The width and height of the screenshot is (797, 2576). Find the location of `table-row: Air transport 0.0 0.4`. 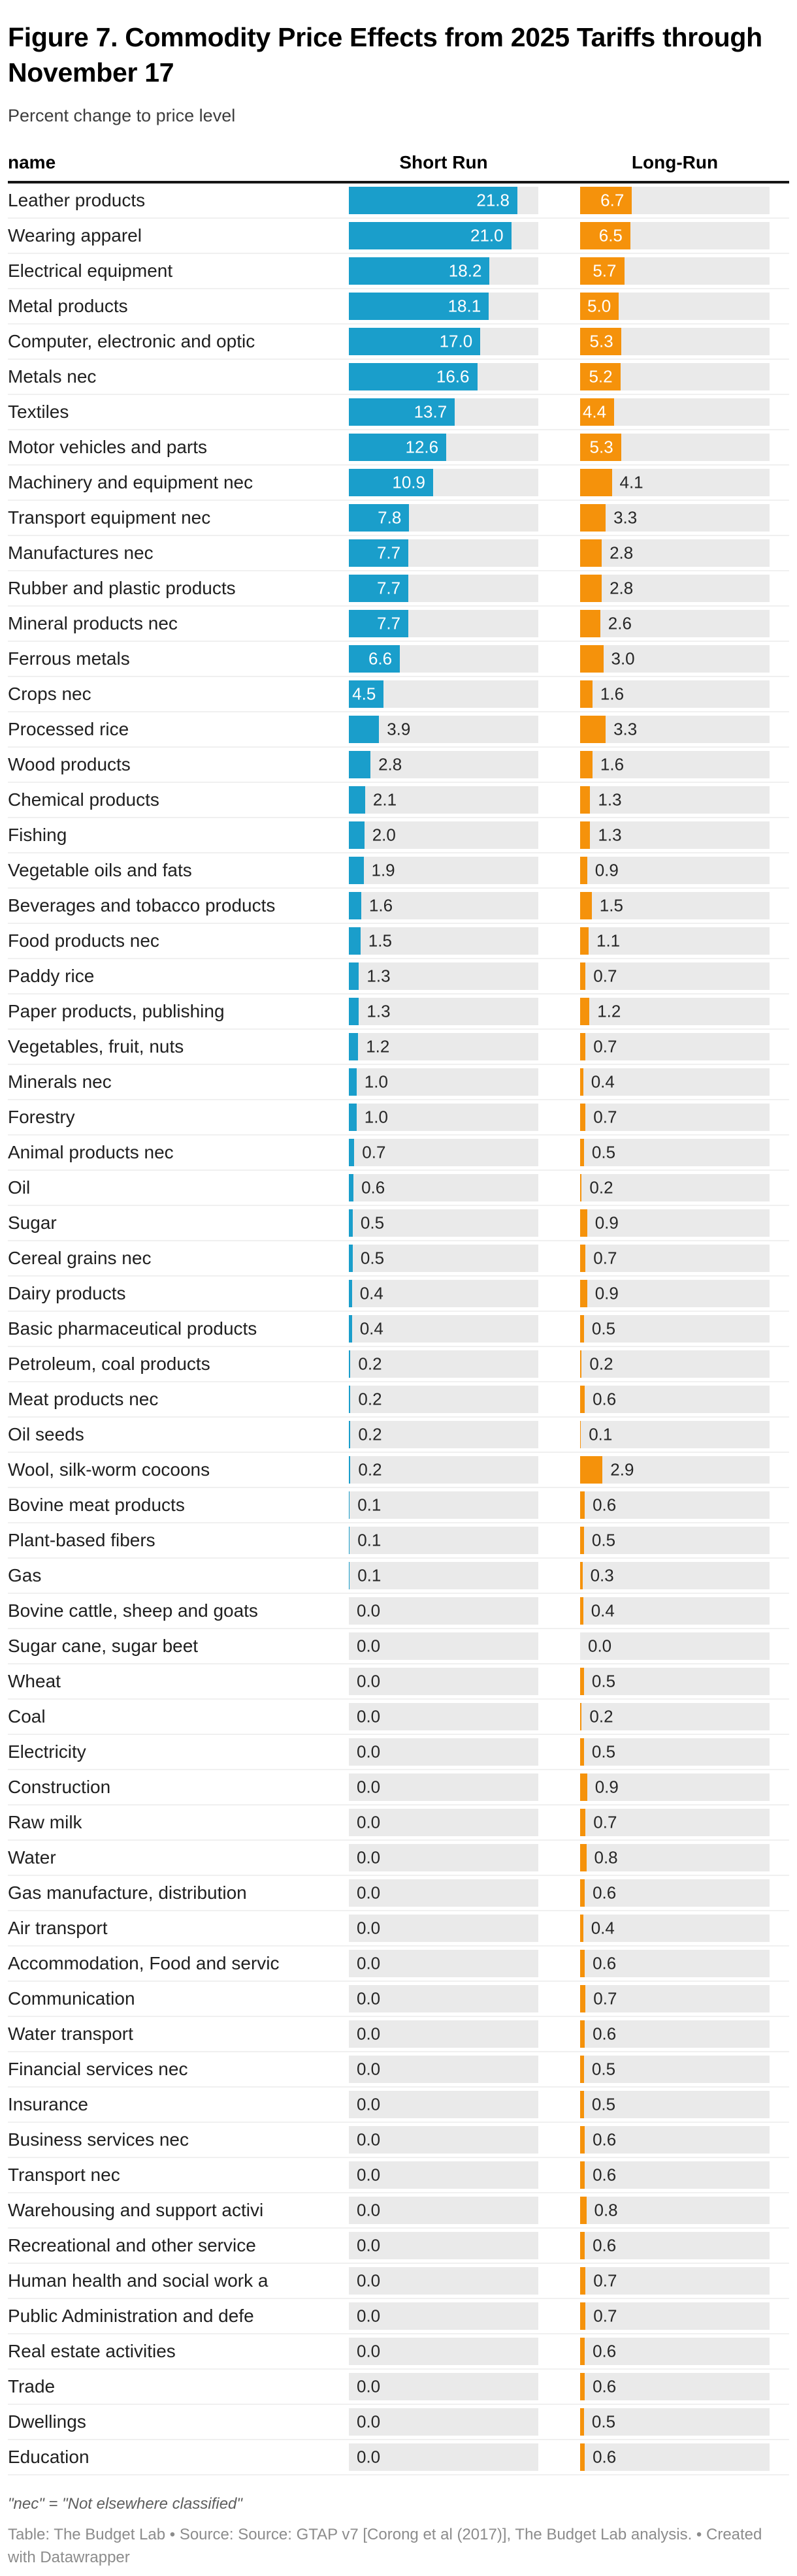

table-row: Air transport 0.0 0.4 is located at coordinates (398, 1929).